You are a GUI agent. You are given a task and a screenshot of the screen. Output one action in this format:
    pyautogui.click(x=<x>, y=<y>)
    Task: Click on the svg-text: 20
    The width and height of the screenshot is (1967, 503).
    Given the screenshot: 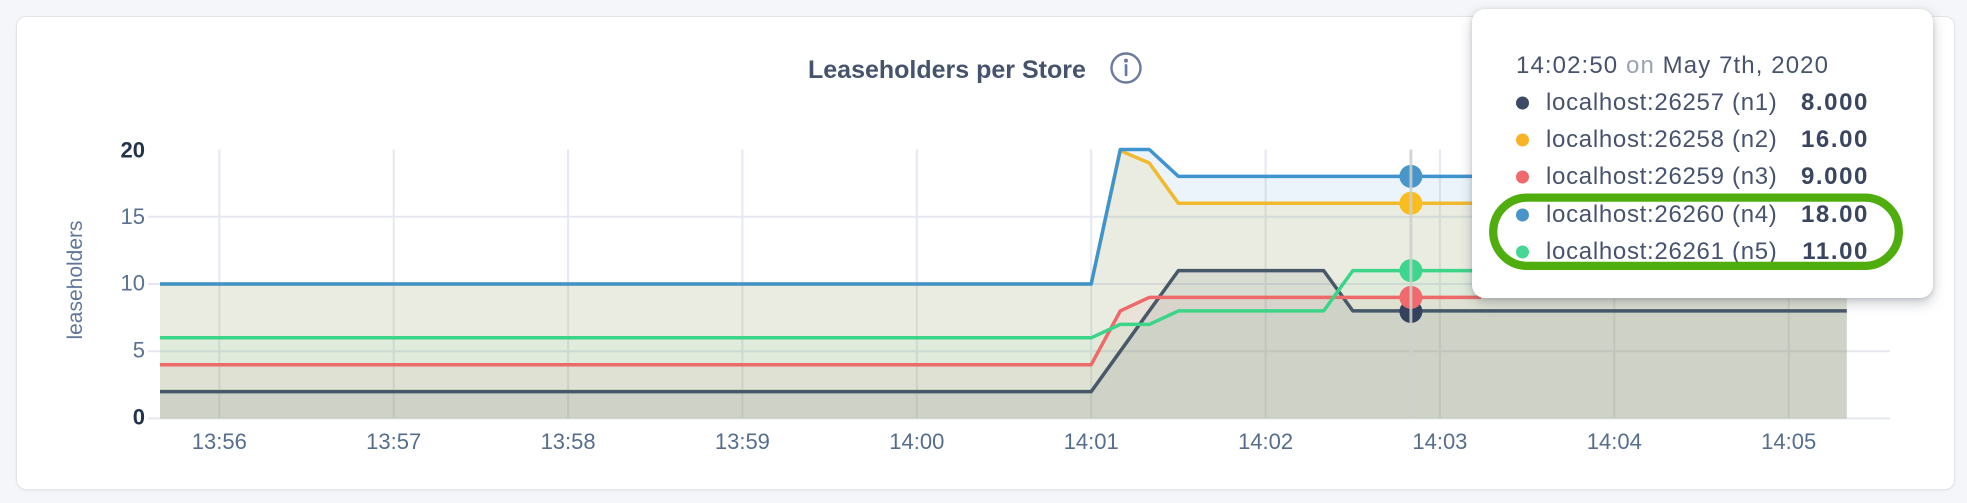 What is the action you would take?
    pyautogui.click(x=133, y=150)
    